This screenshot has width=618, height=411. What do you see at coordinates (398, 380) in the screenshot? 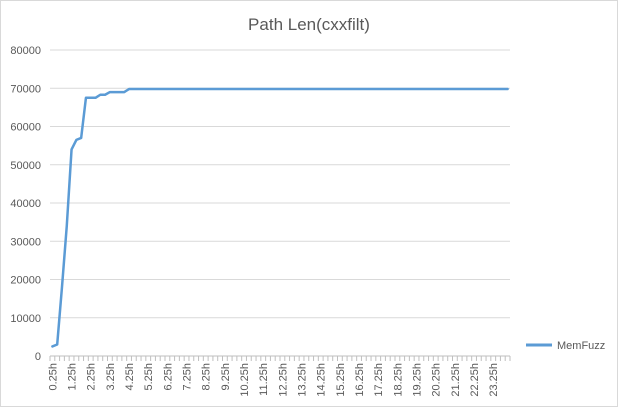
I see `x-tick-label: 18.25h` at bounding box center [398, 380].